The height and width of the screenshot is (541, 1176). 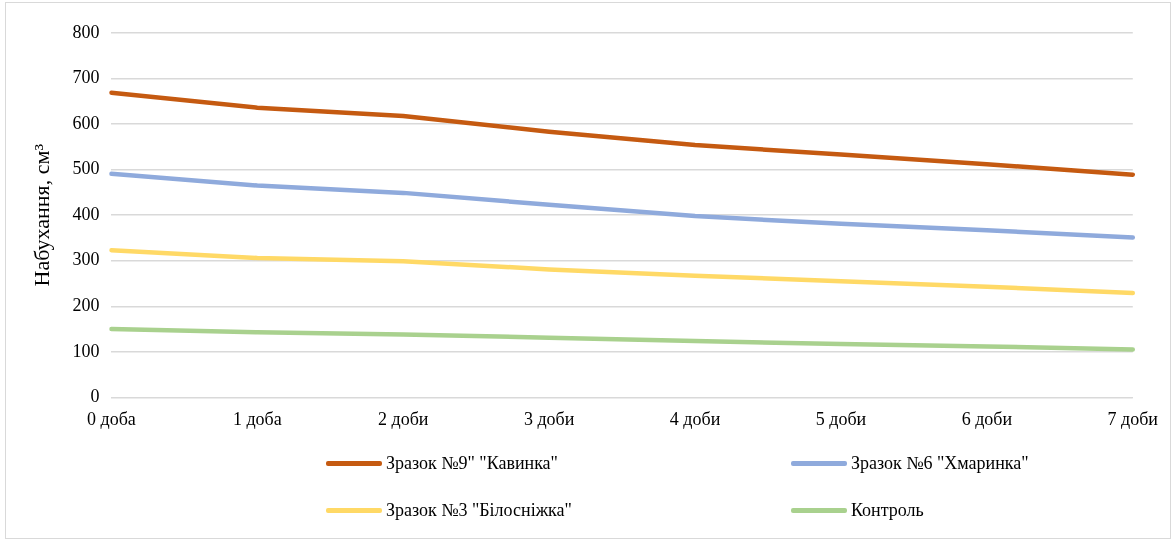 I want to click on y-tick-label: 200, so click(x=86, y=305).